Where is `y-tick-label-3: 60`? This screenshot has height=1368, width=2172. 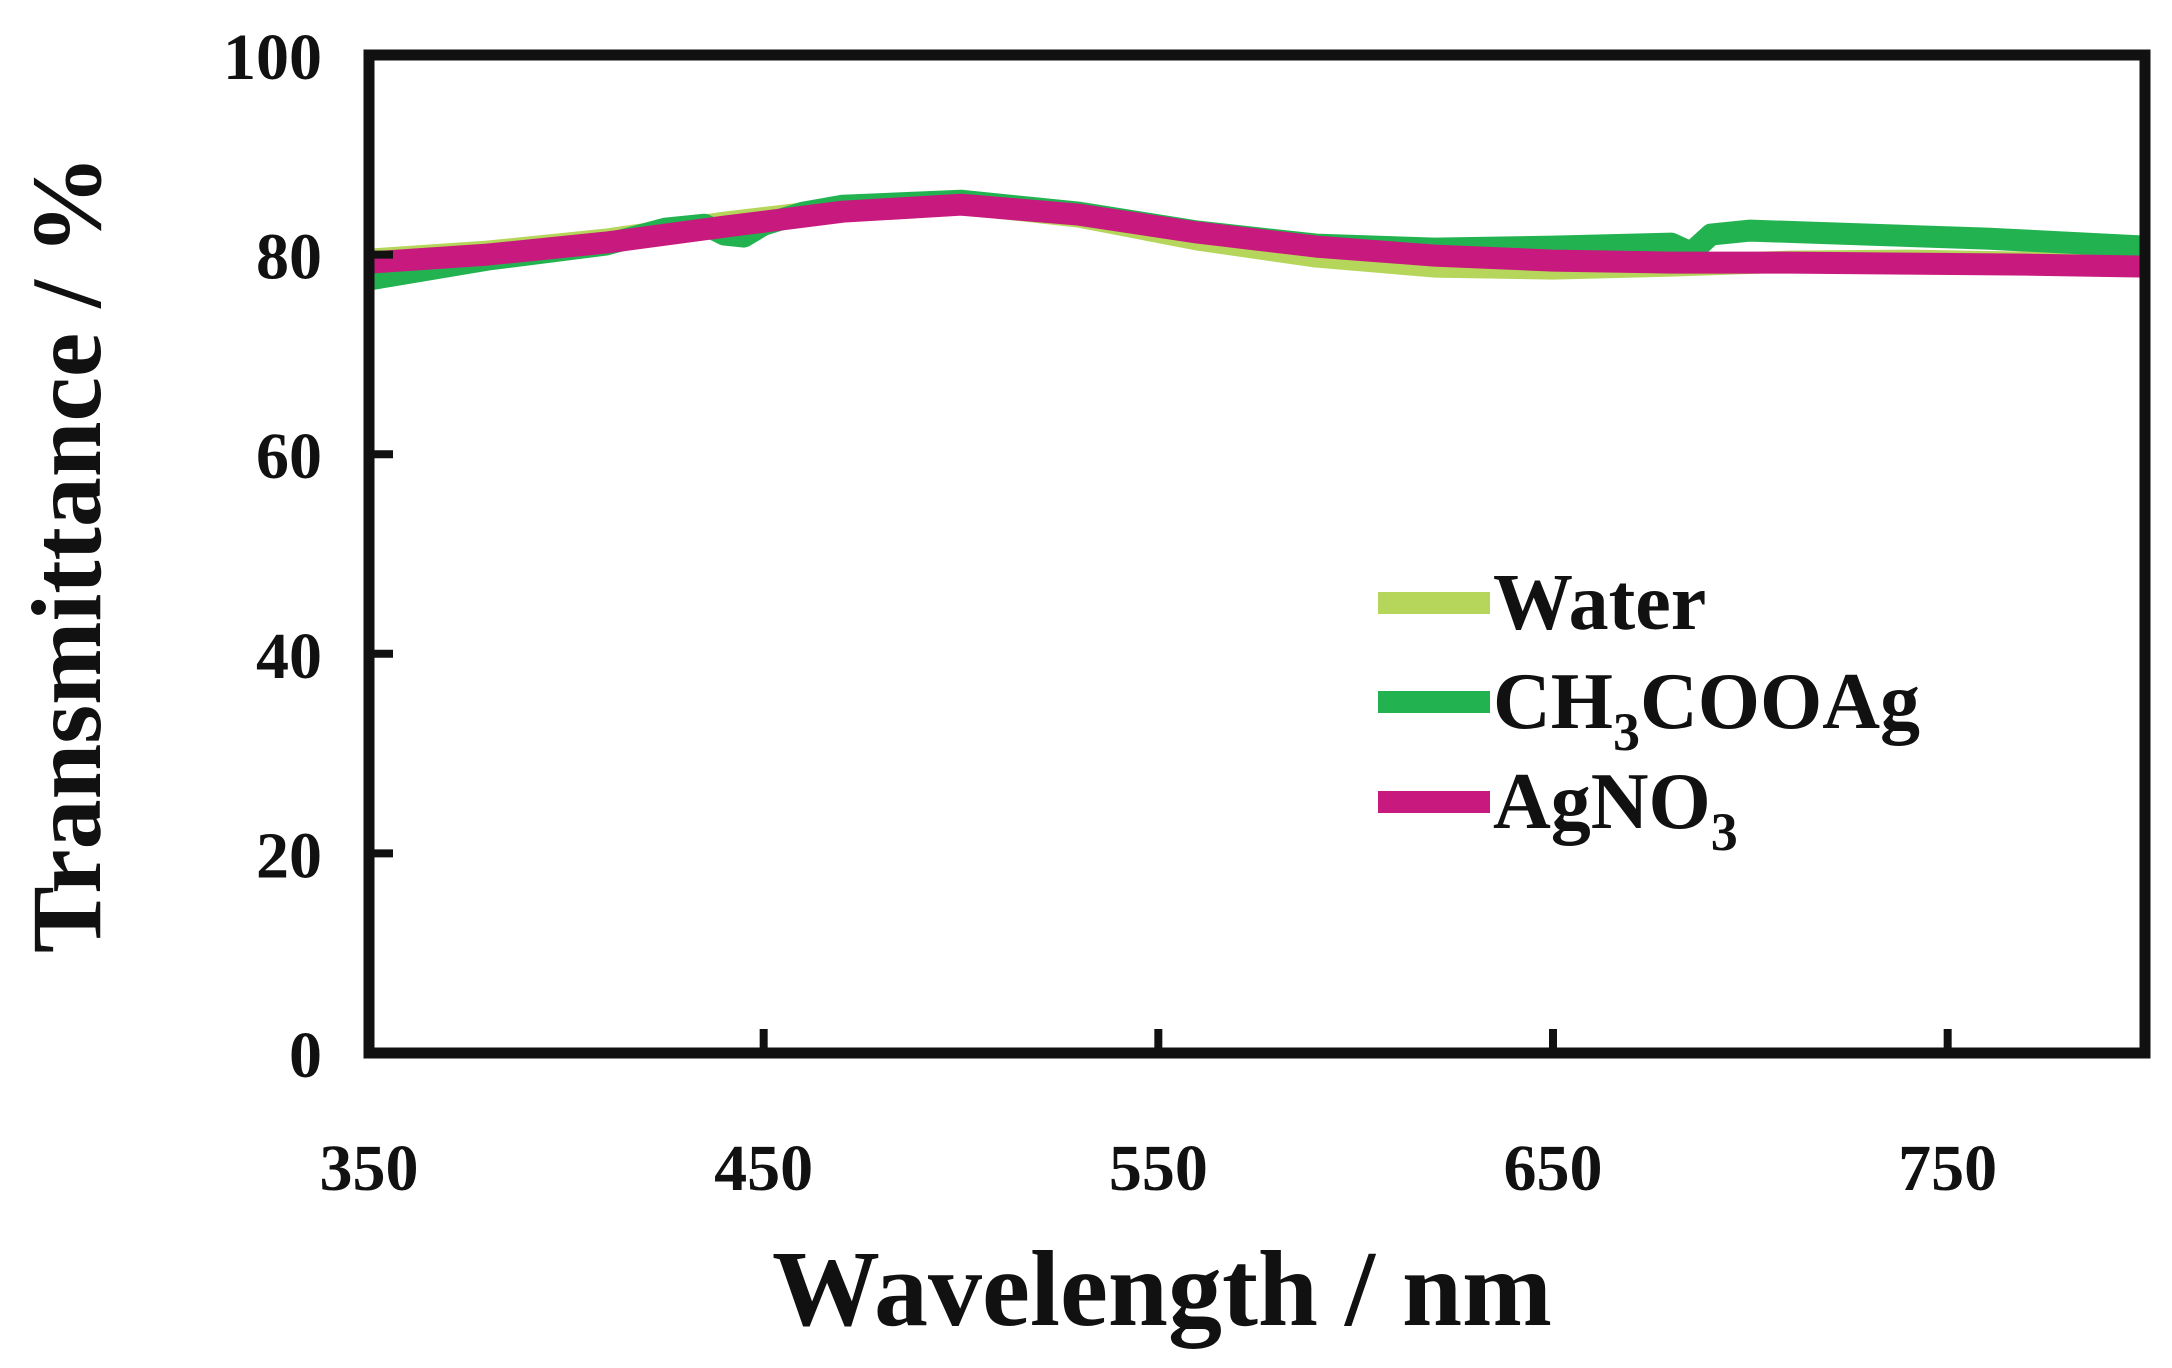
y-tick-label-3: 60 is located at coordinates (289, 456).